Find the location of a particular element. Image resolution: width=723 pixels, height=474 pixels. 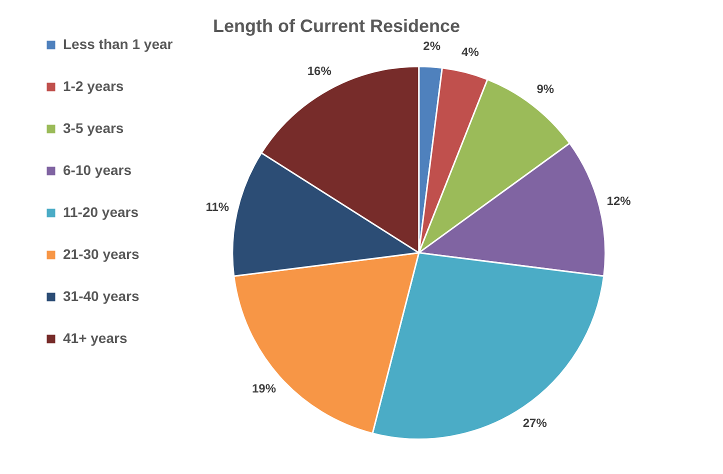

legend-label: 11-20 years is located at coordinates (101, 212).